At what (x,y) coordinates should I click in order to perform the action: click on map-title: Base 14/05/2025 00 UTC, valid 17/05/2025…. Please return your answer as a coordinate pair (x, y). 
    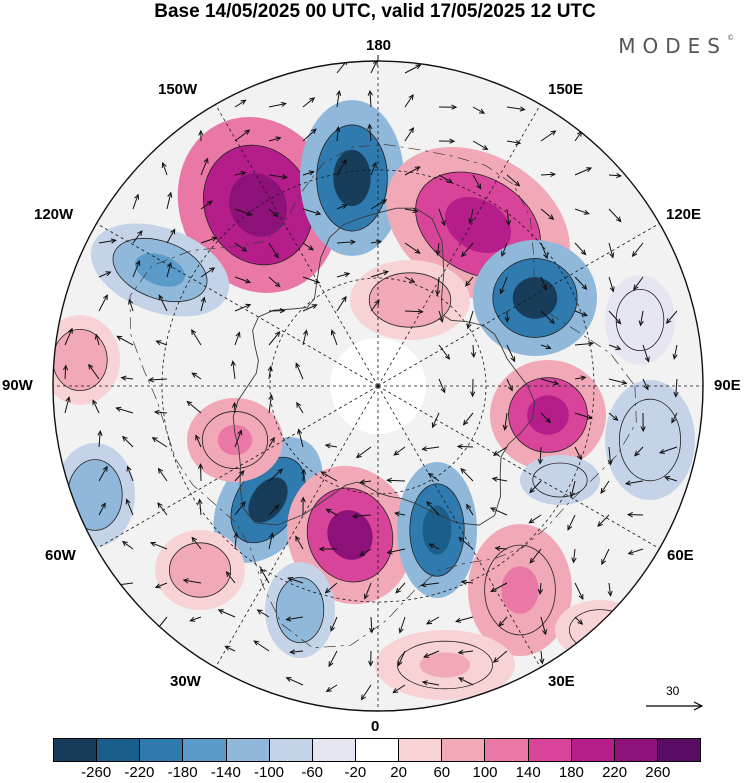
    Looking at the image, I should click on (375, 11).